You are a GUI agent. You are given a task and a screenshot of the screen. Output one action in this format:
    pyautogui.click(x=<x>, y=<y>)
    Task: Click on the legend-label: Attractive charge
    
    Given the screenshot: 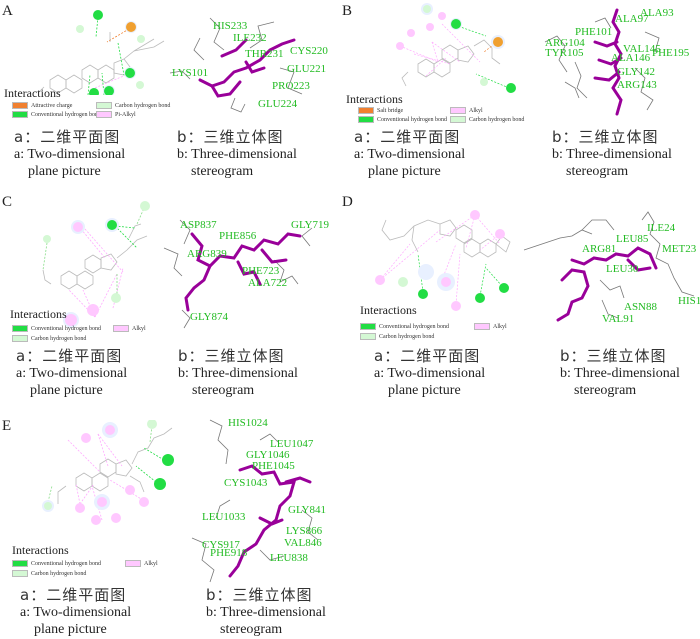 What is the action you would take?
    pyautogui.click(x=52, y=105)
    